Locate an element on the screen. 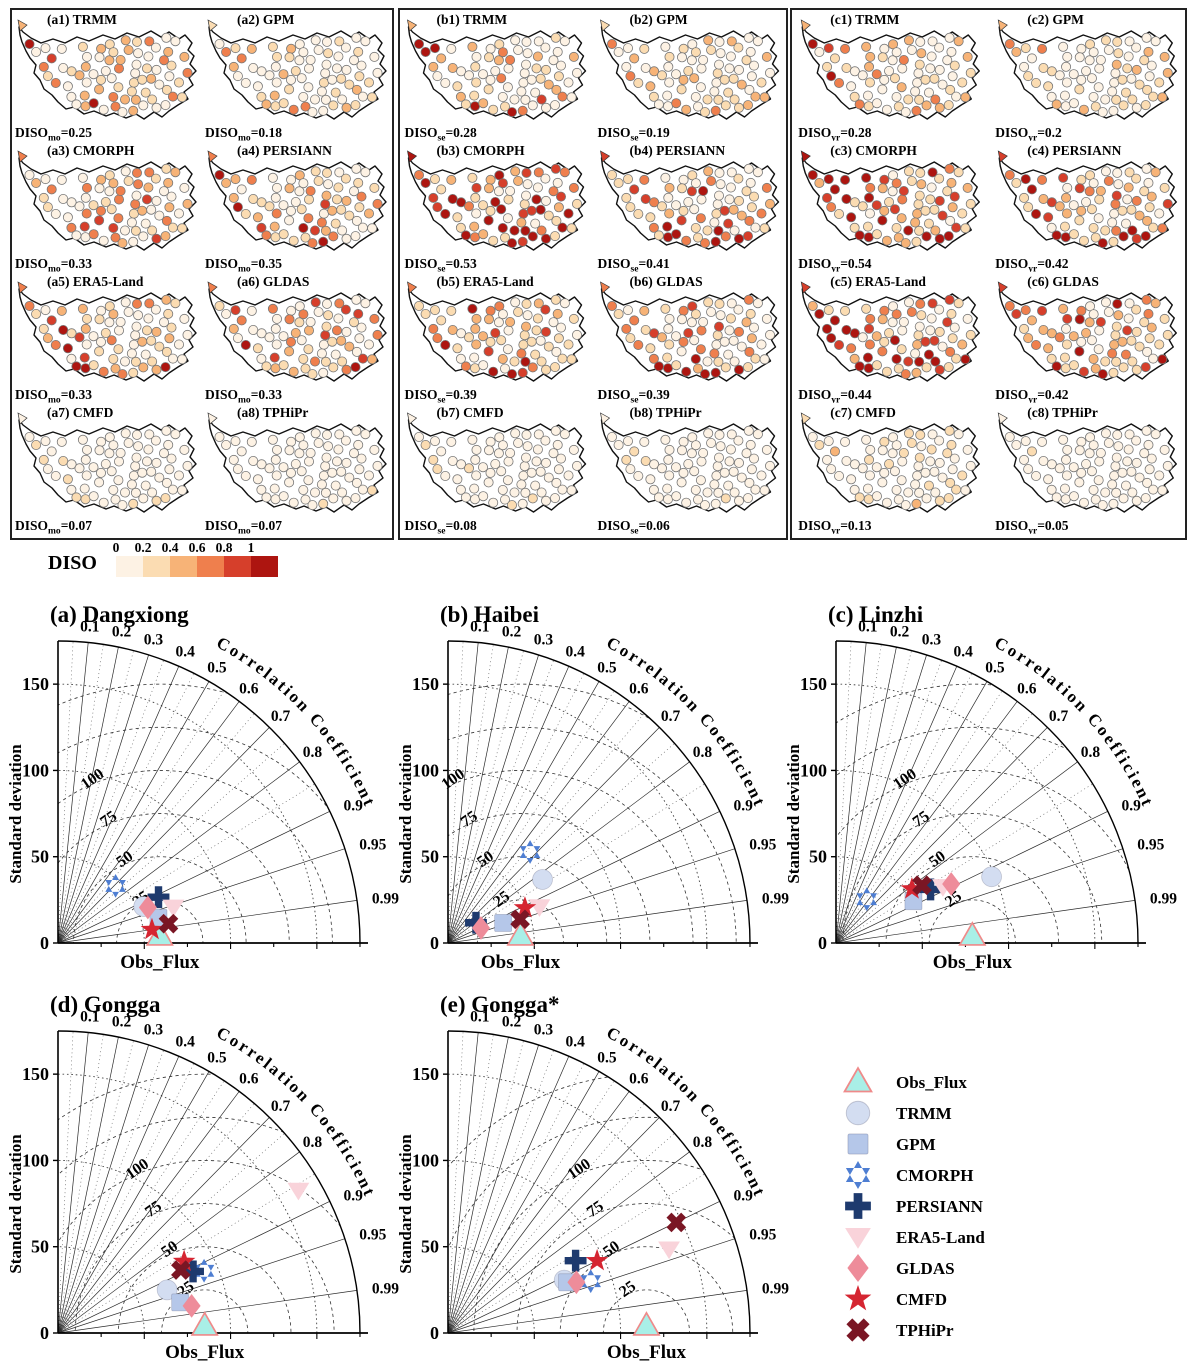 This screenshot has height=1366, width=1188. marker-GPM is located at coordinates (503, 923).